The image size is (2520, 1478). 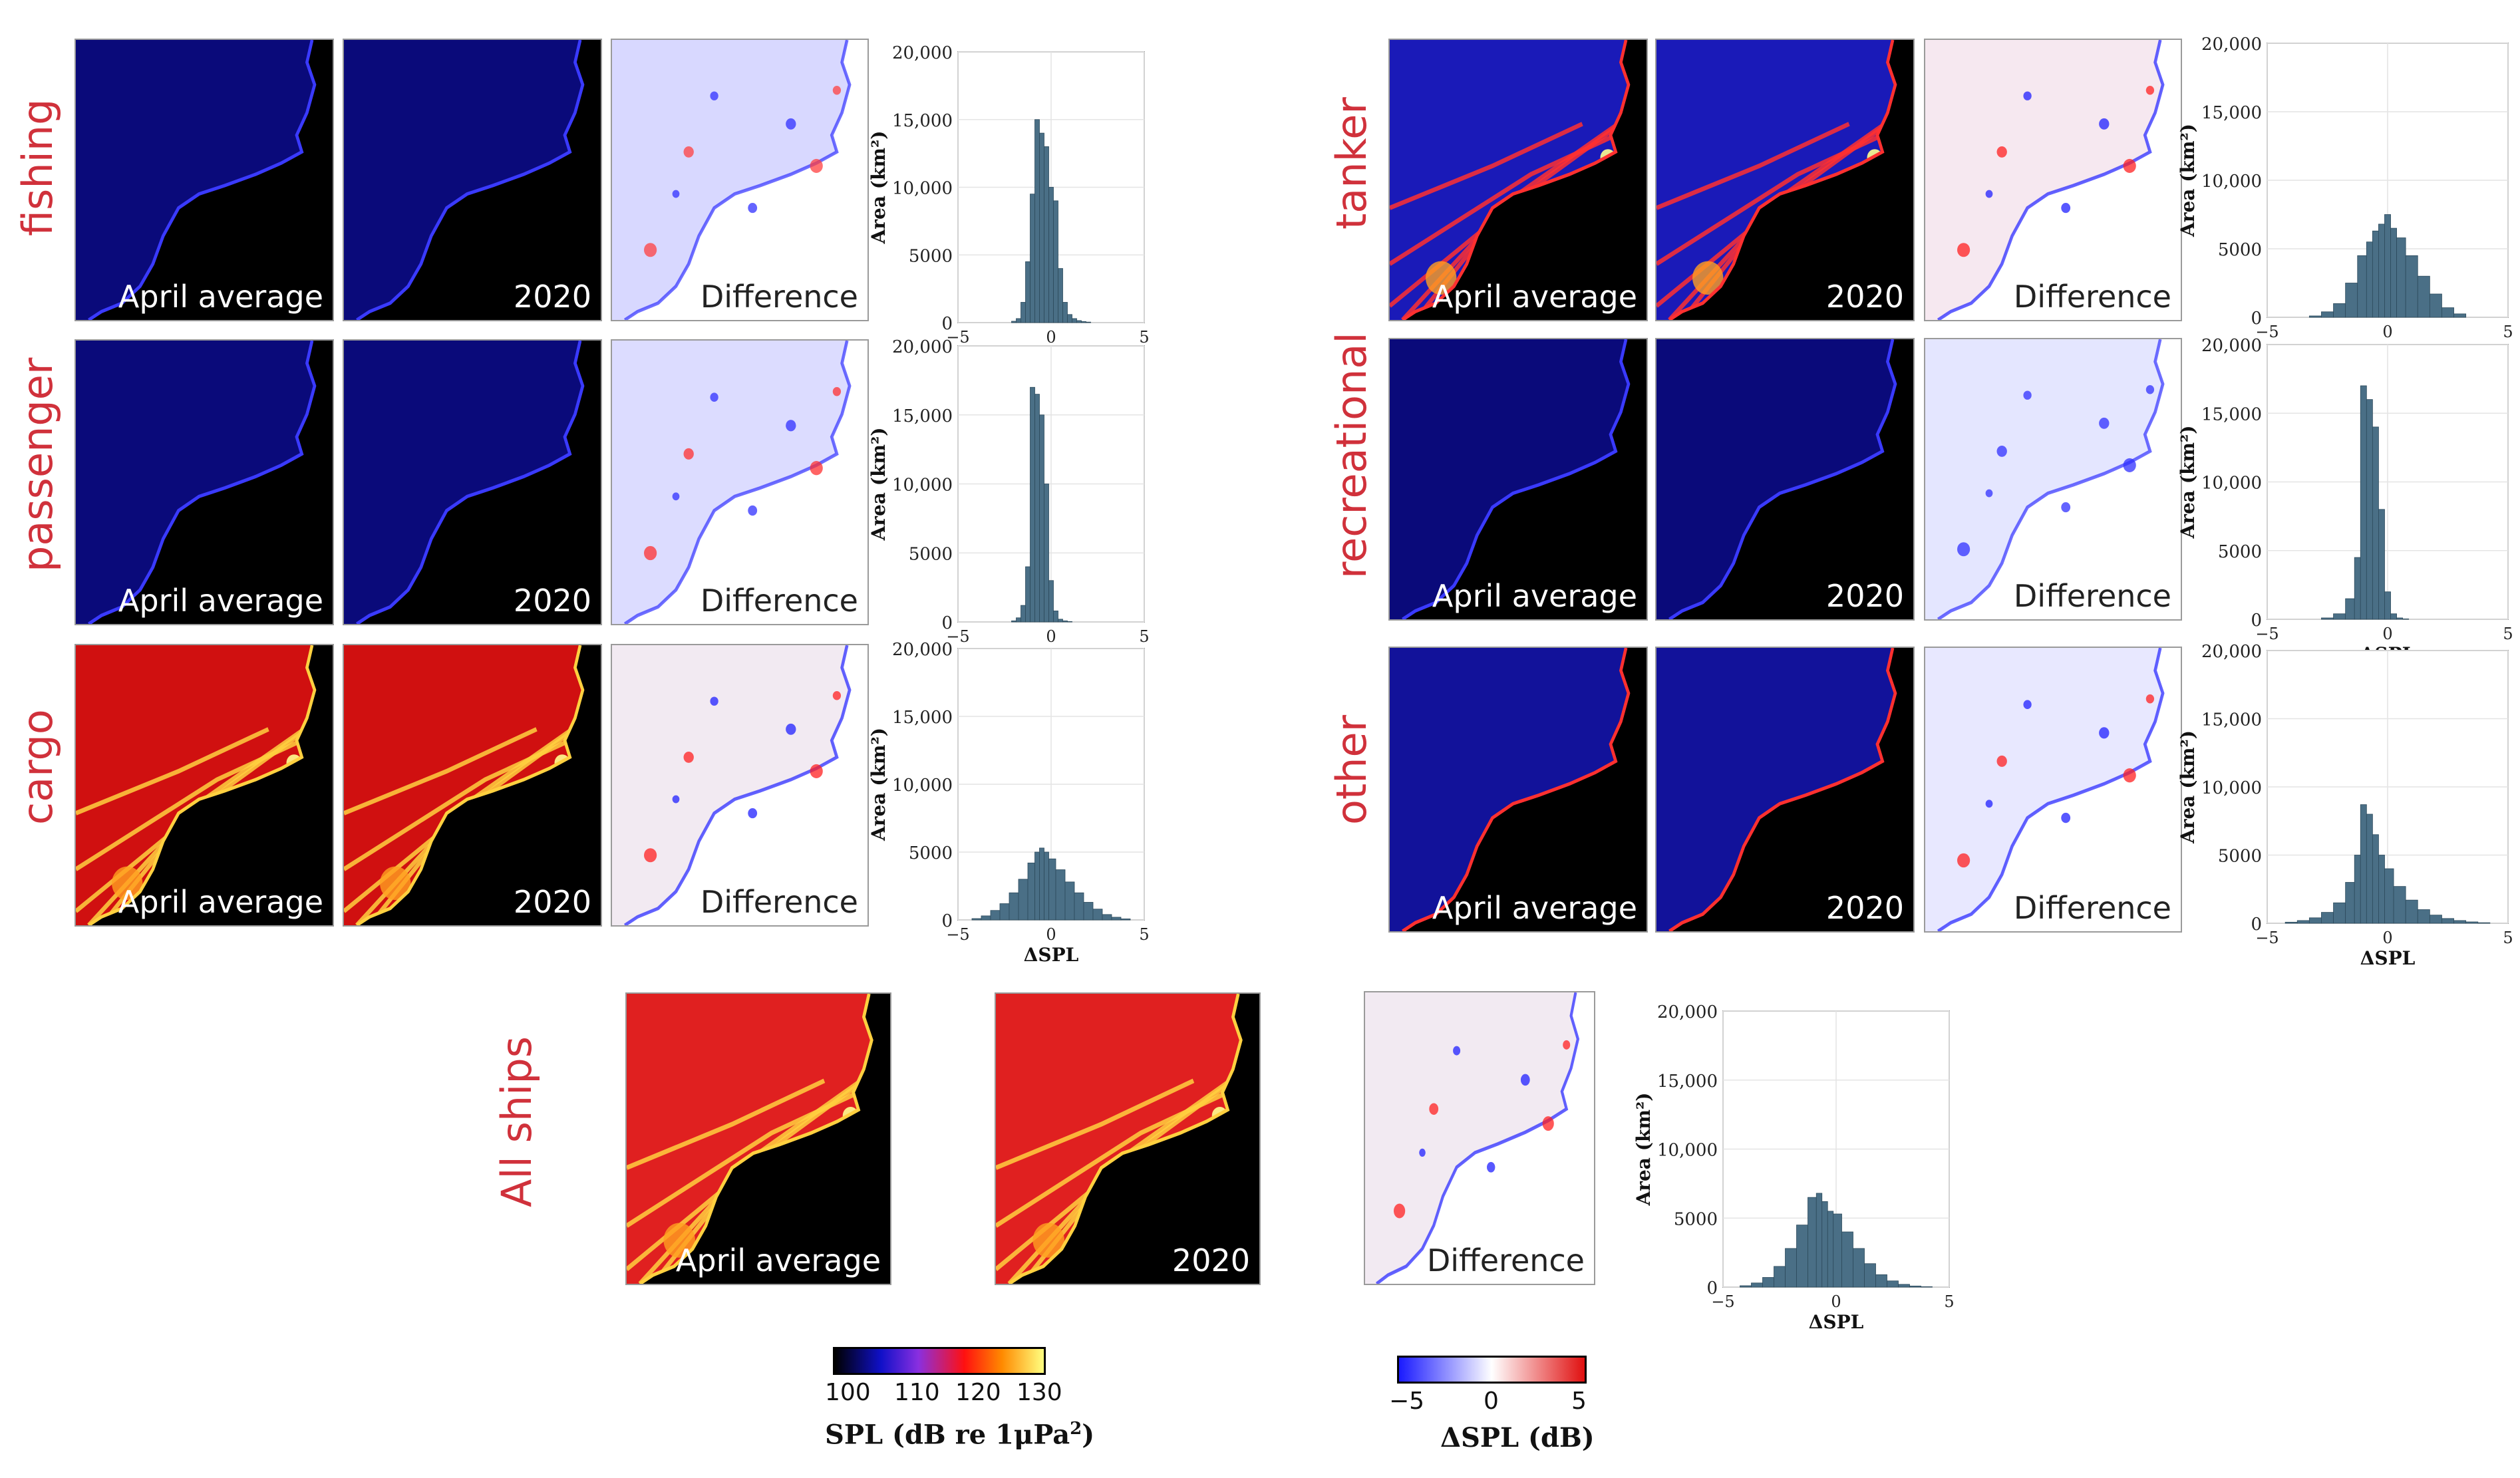 I want to click on other-2020-caption: 2020, so click(x=1864, y=908).